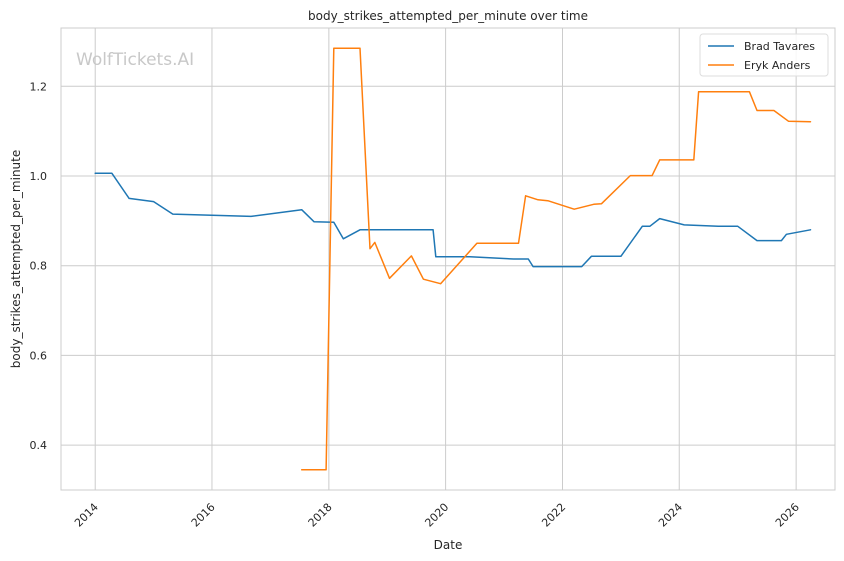 This screenshot has height=561, width=844. What do you see at coordinates (787, 515) in the screenshot?
I see `x-tick-label: 2026` at bounding box center [787, 515].